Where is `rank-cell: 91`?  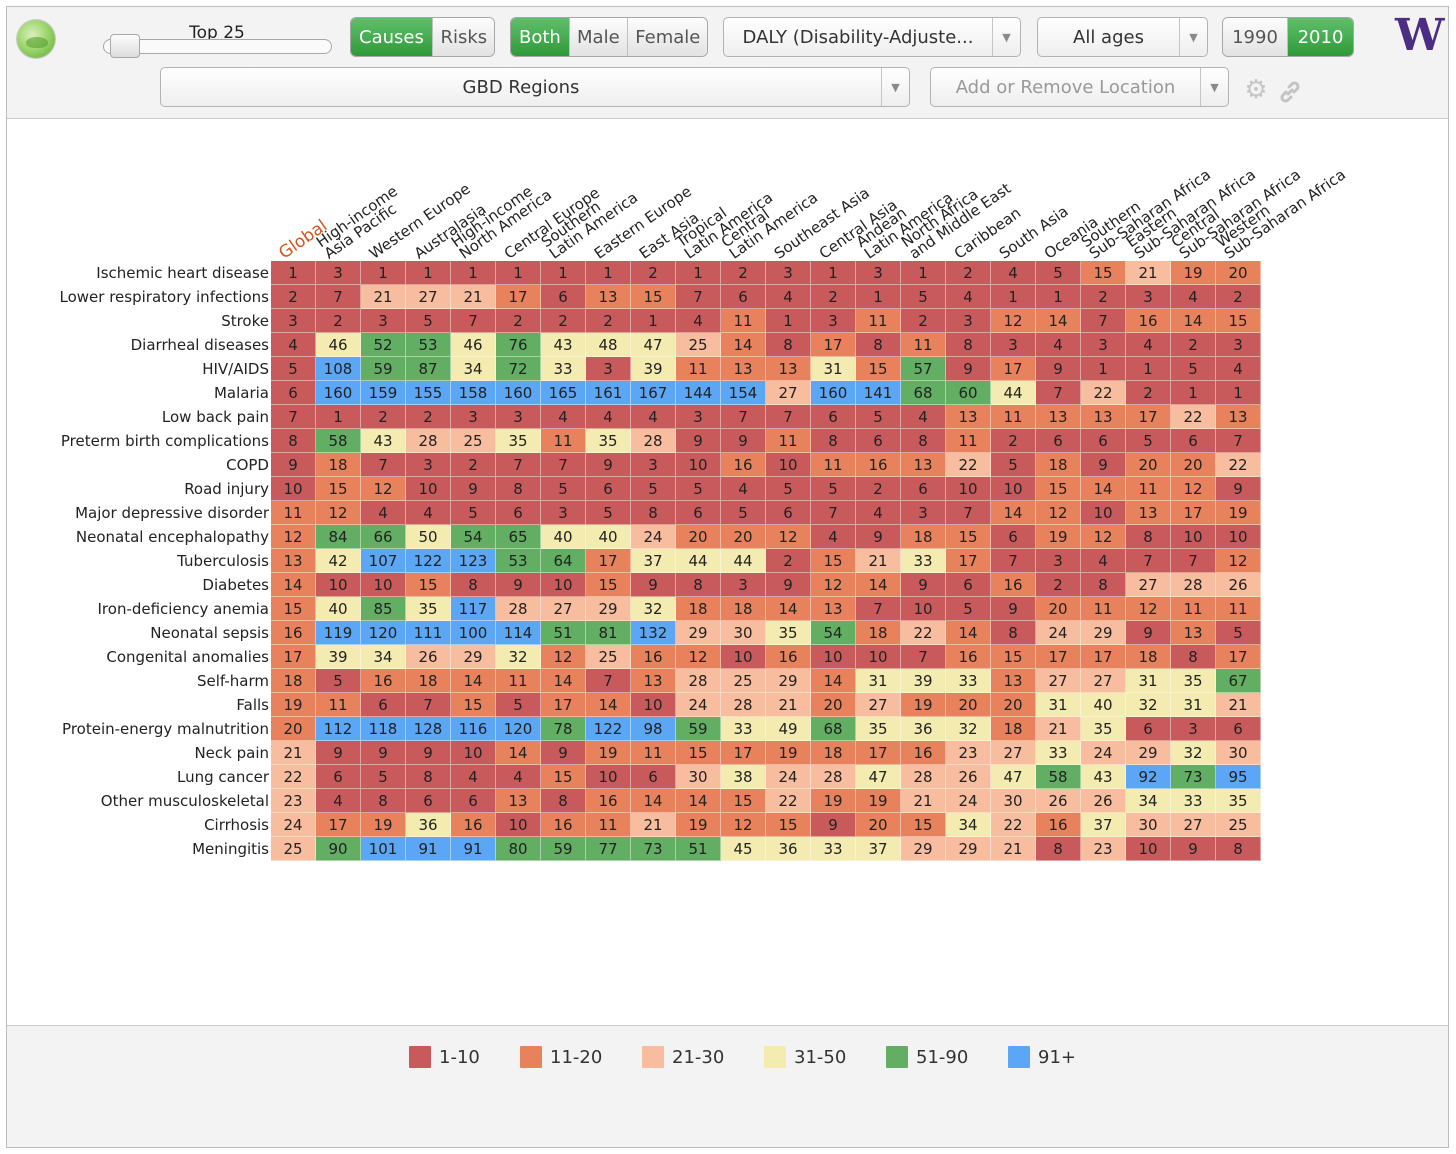
rank-cell: 91 is located at coordinates (473, 849).